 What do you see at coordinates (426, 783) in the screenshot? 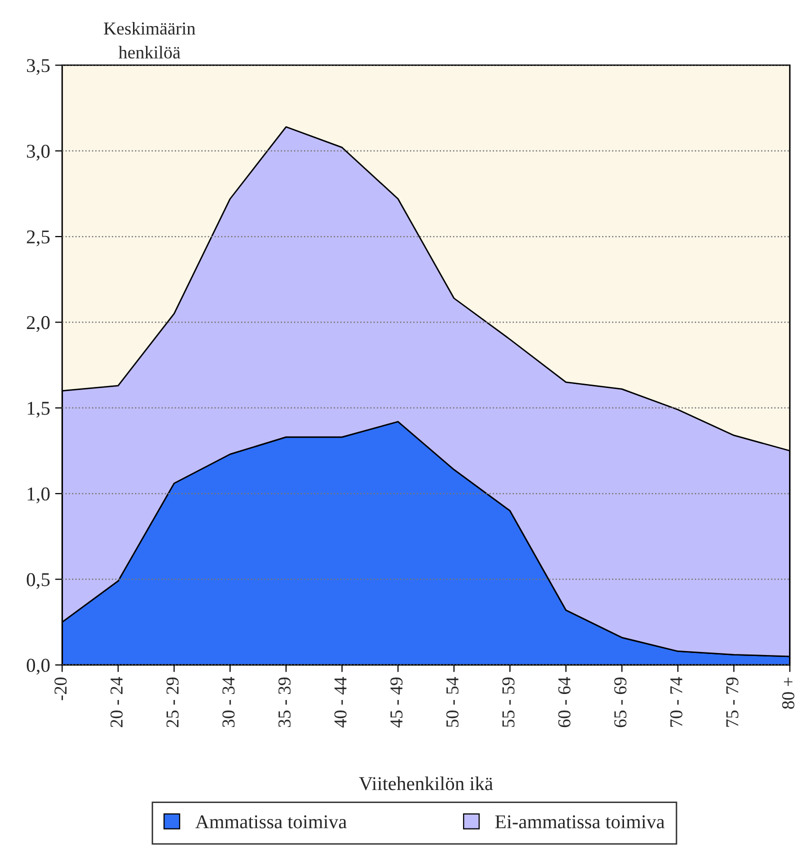
I see `x-axis-title: Viitehenkilön ikä` at bounding box center [426, 783].